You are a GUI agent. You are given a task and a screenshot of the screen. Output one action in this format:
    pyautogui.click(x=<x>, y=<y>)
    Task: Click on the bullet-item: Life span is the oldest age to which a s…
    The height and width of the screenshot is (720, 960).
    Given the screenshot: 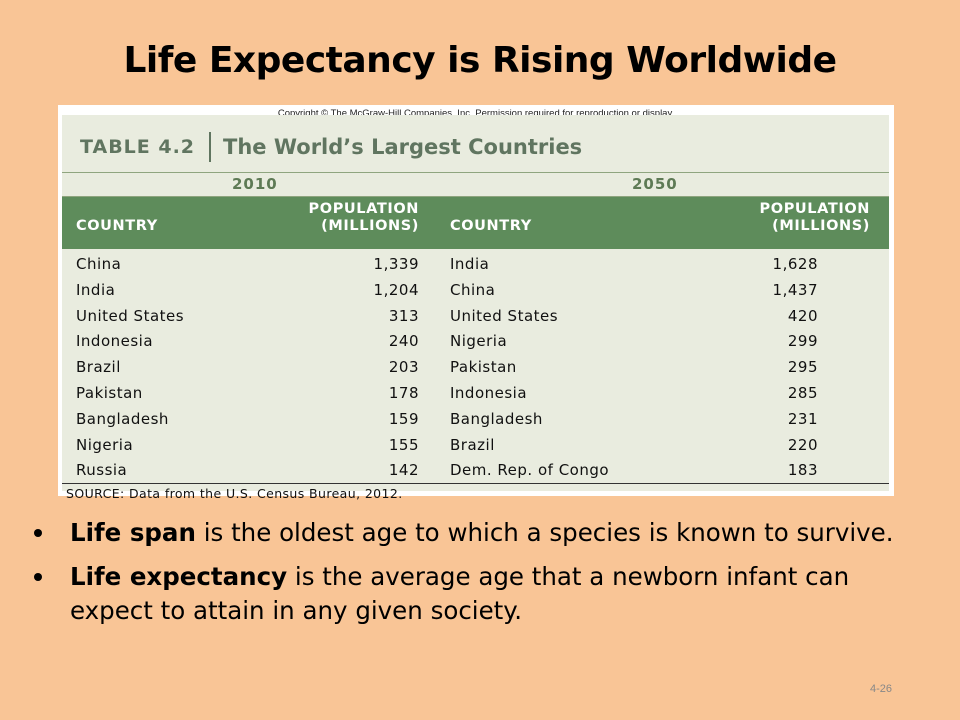 What is the action you would take?
    pyautogui.click(x=474, y=533)
    